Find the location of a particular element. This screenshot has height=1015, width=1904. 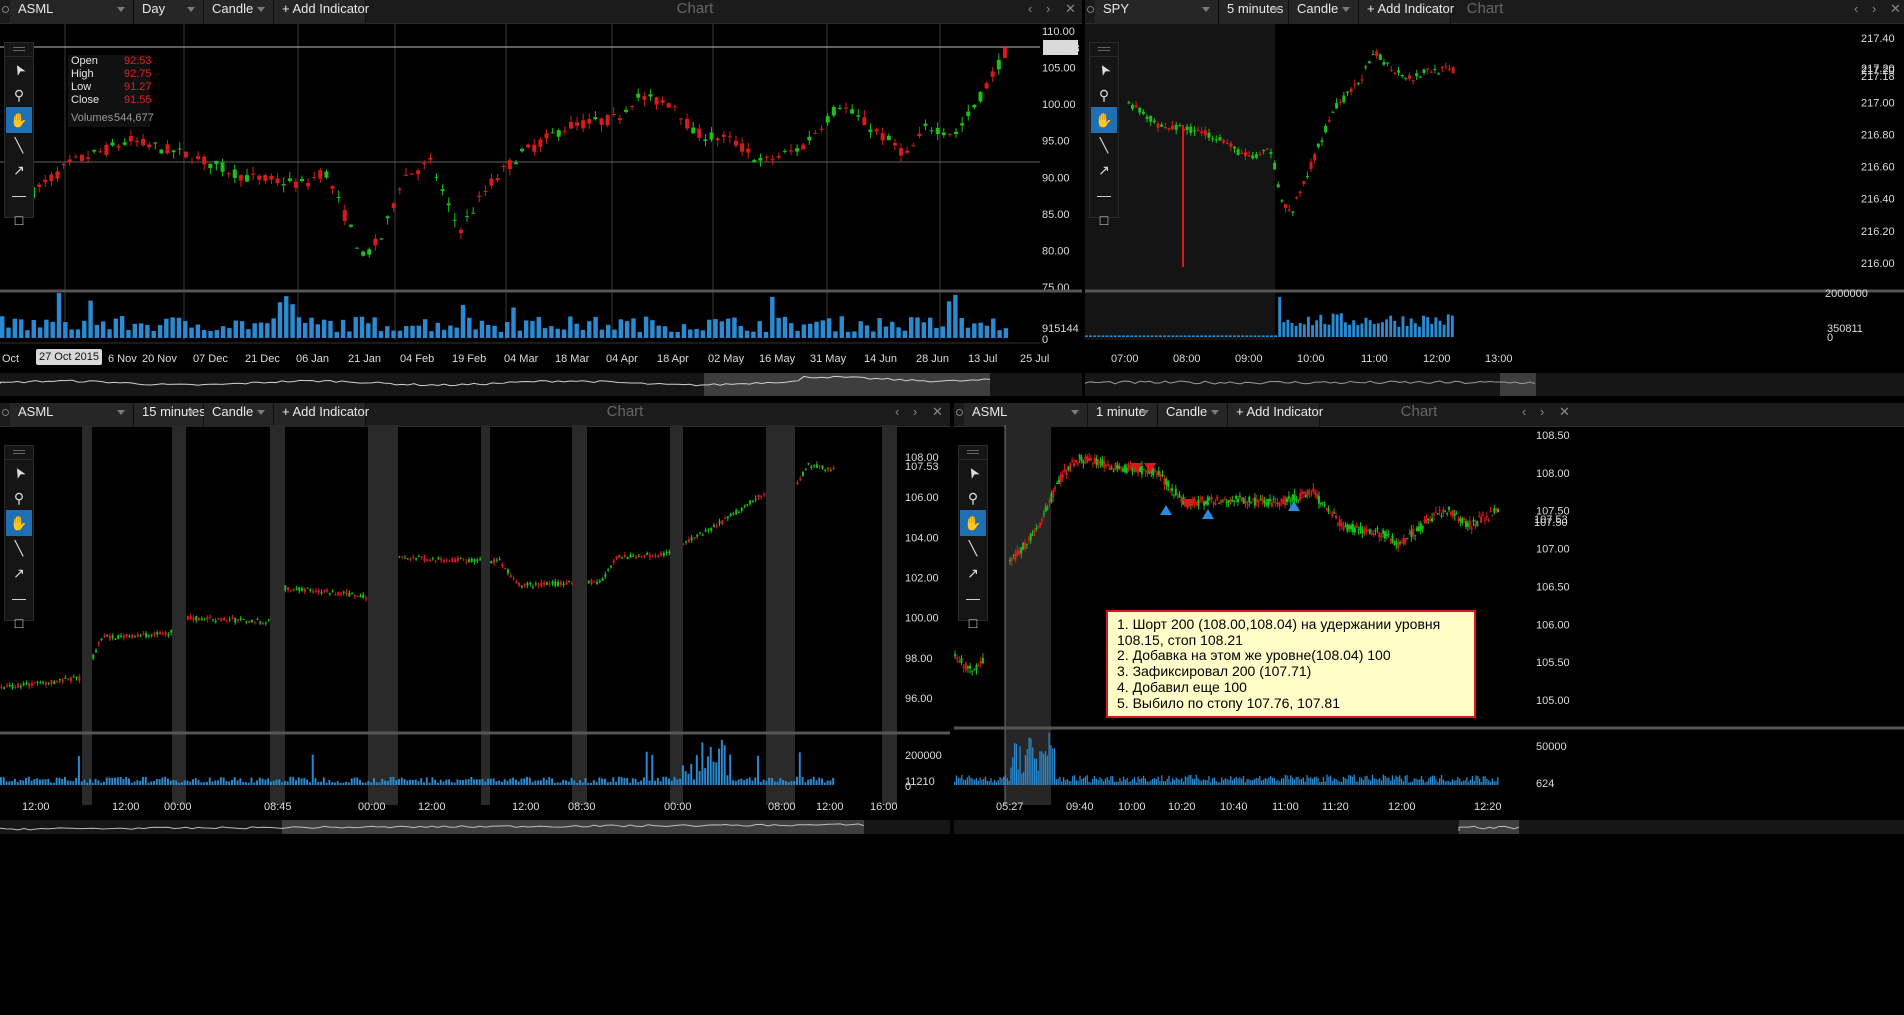

interval-selector: Day is located at coordinates (169, 12).